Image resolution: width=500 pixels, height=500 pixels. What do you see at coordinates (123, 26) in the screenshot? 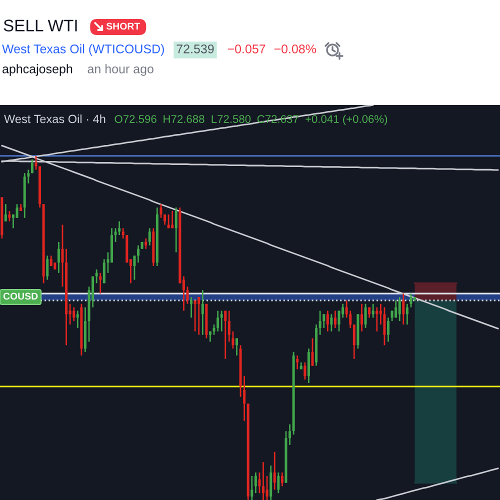
I see `text: SHORT` at bounding box center [123, 26].